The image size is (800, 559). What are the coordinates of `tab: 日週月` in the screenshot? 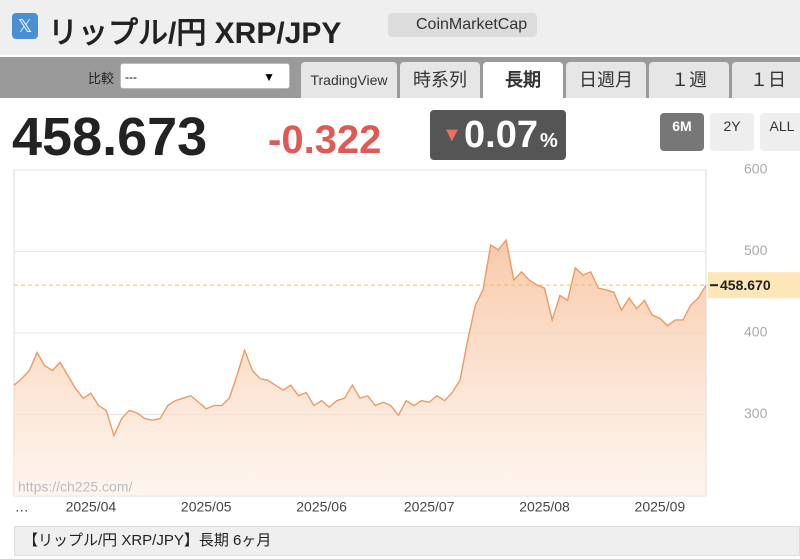 It's located at (606, 80).